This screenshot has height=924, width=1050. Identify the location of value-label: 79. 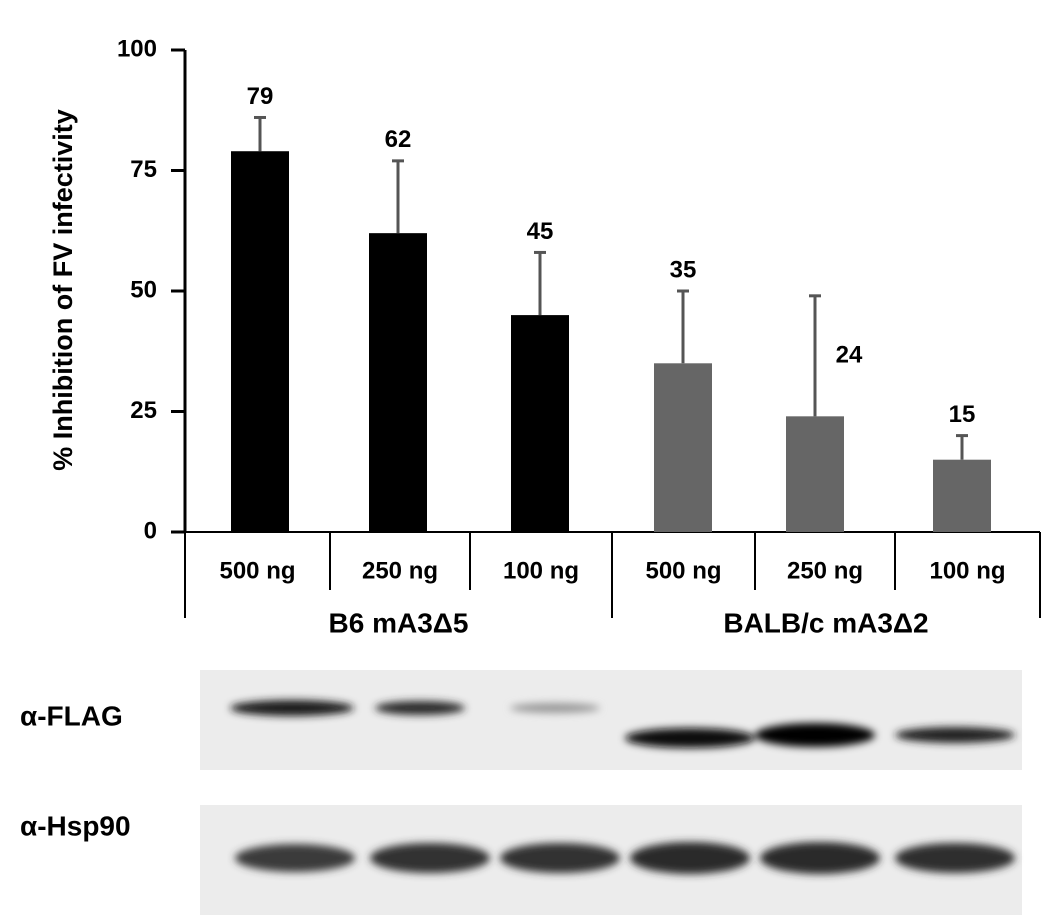
(260, 96).